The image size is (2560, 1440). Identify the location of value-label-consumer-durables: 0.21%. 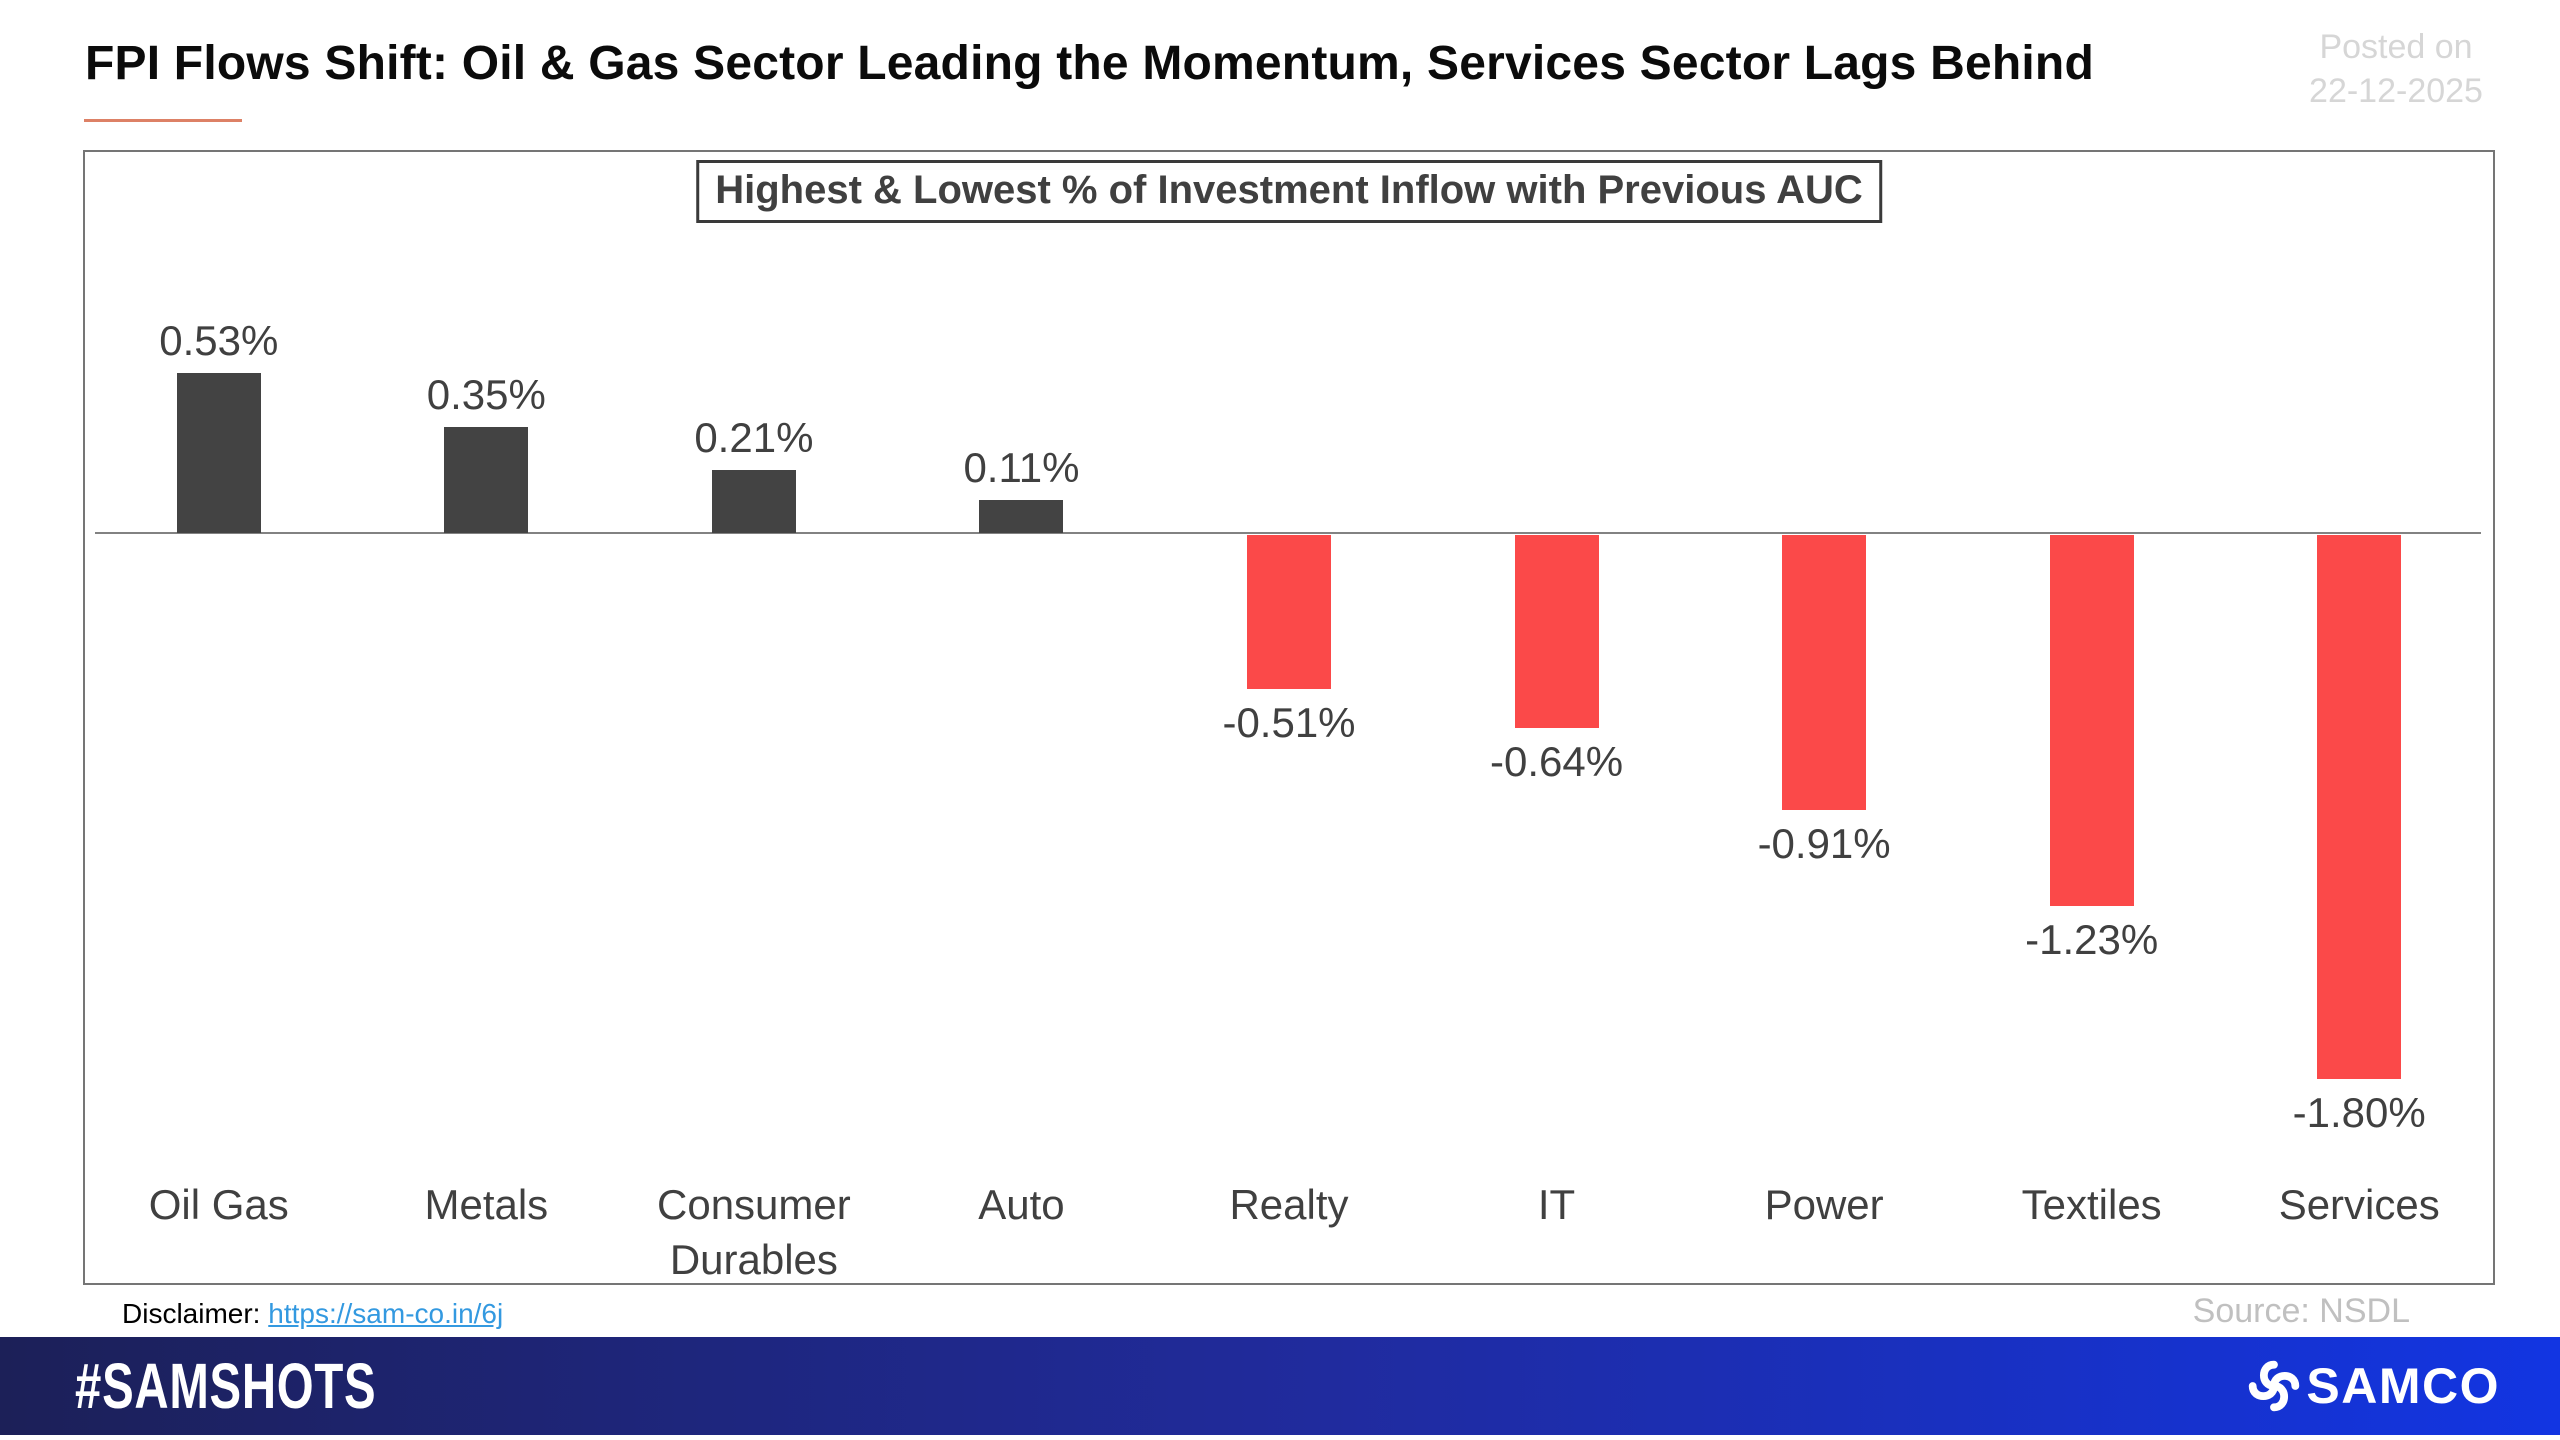
(754, 437).